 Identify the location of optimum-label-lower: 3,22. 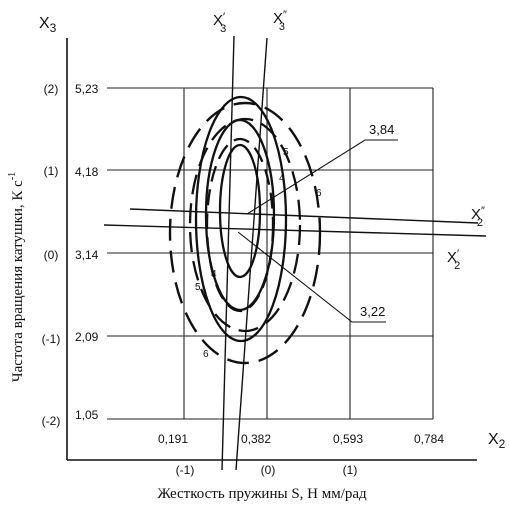
(372, 311).